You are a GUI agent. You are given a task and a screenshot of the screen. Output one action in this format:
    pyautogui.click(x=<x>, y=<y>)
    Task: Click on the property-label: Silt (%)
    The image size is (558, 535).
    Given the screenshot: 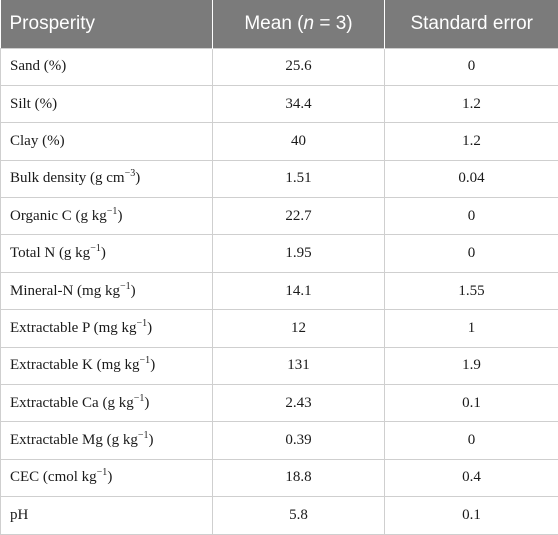 What is the action you would take?
    pyautogui.click(x=33, y=104)
    